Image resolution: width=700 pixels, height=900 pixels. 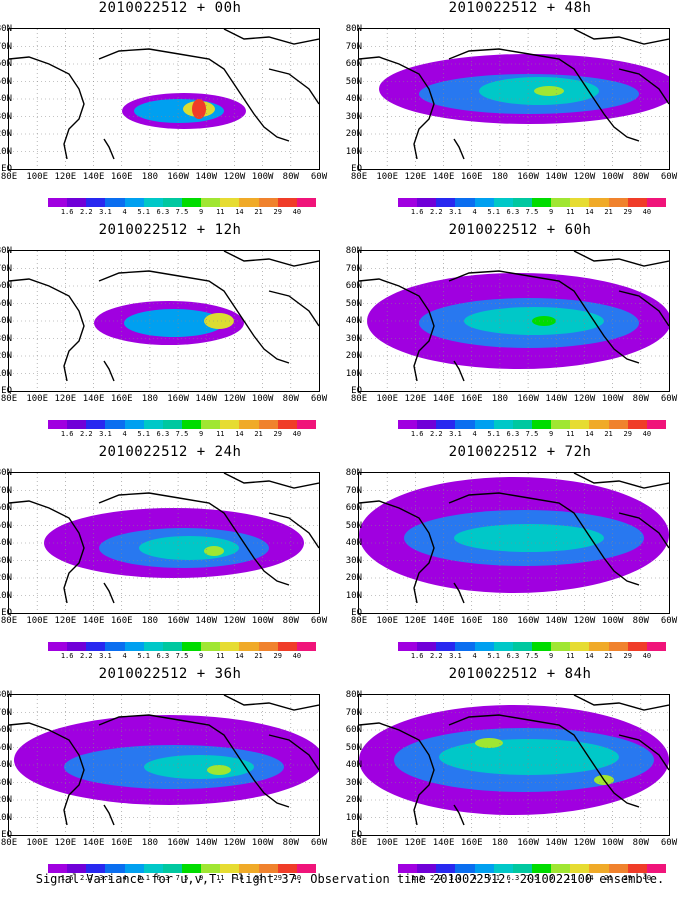 I want to click on longitude-label: 120W, so click(x=234, y=843).